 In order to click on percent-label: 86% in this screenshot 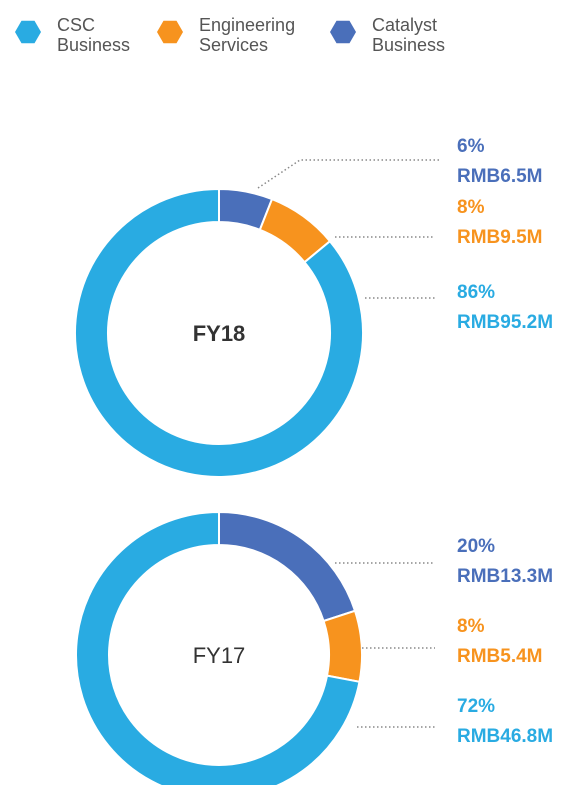, I will do `click(476, 292)`.